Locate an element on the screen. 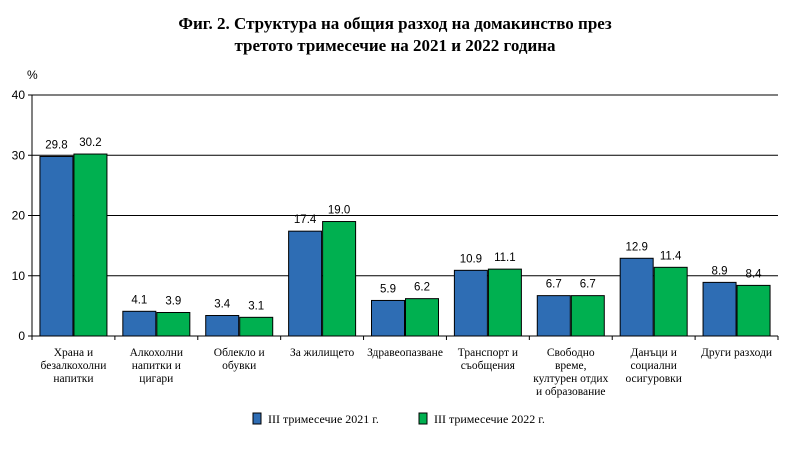  category-label-line: цигари is located at coordinates (156, 379).